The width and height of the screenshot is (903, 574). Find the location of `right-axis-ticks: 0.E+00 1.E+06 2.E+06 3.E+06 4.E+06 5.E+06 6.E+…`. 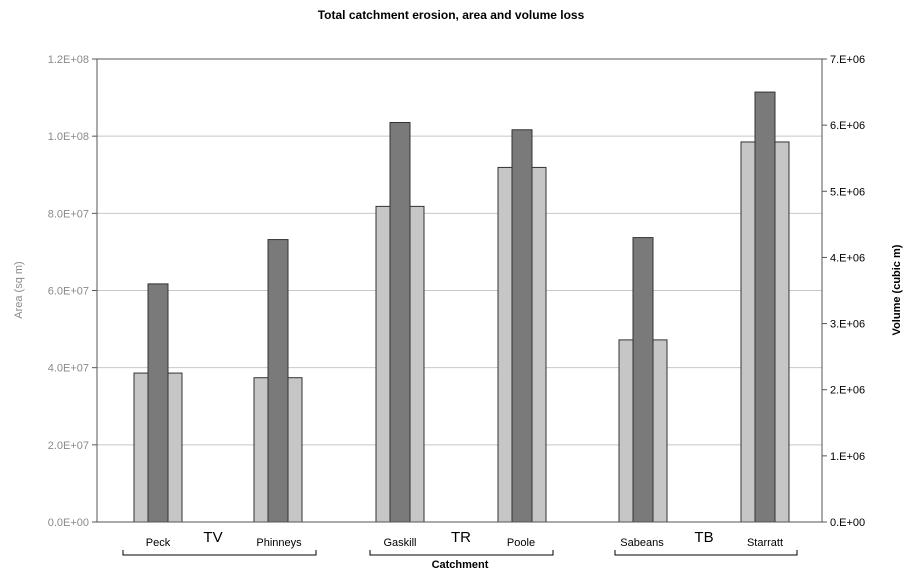

right-axis-ticks: 0.E+00 1.E+06 2.E+06 3.E+06 4.E+06 5.E+06 6.E+… is located at coordinates (843, 291).